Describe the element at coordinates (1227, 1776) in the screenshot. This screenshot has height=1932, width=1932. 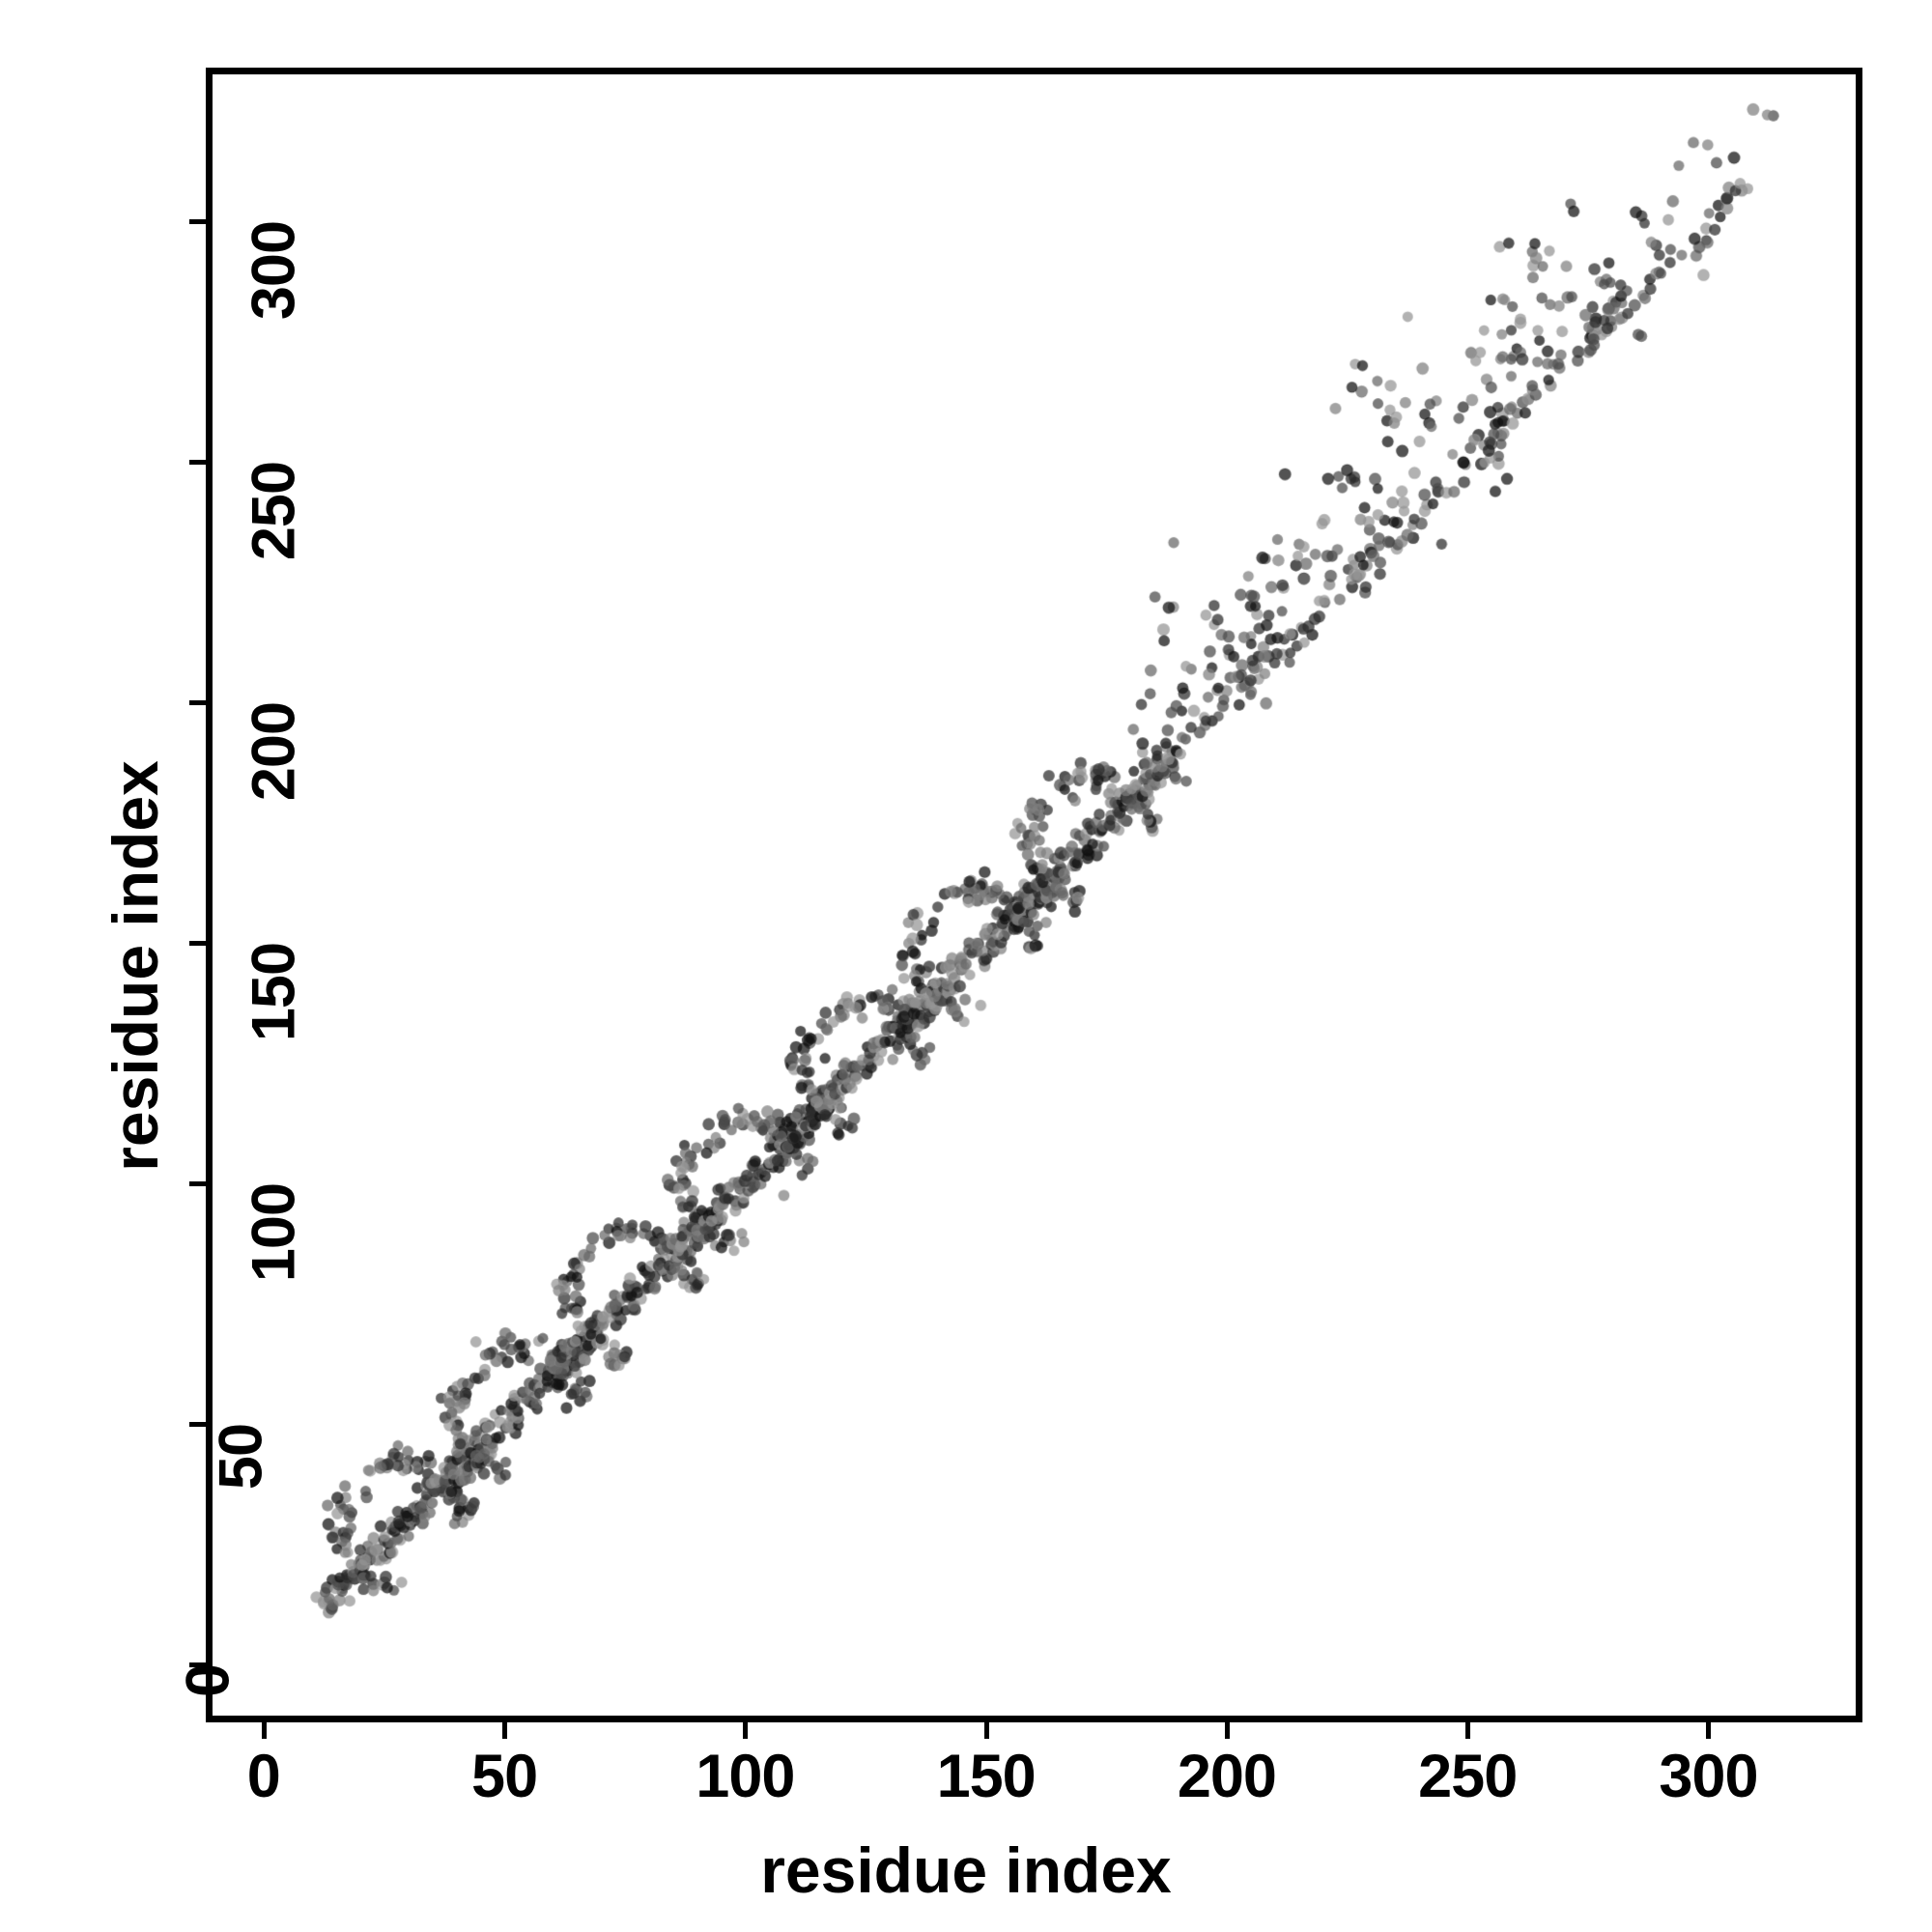
I see `x-tick-label-200: 200` at that location.